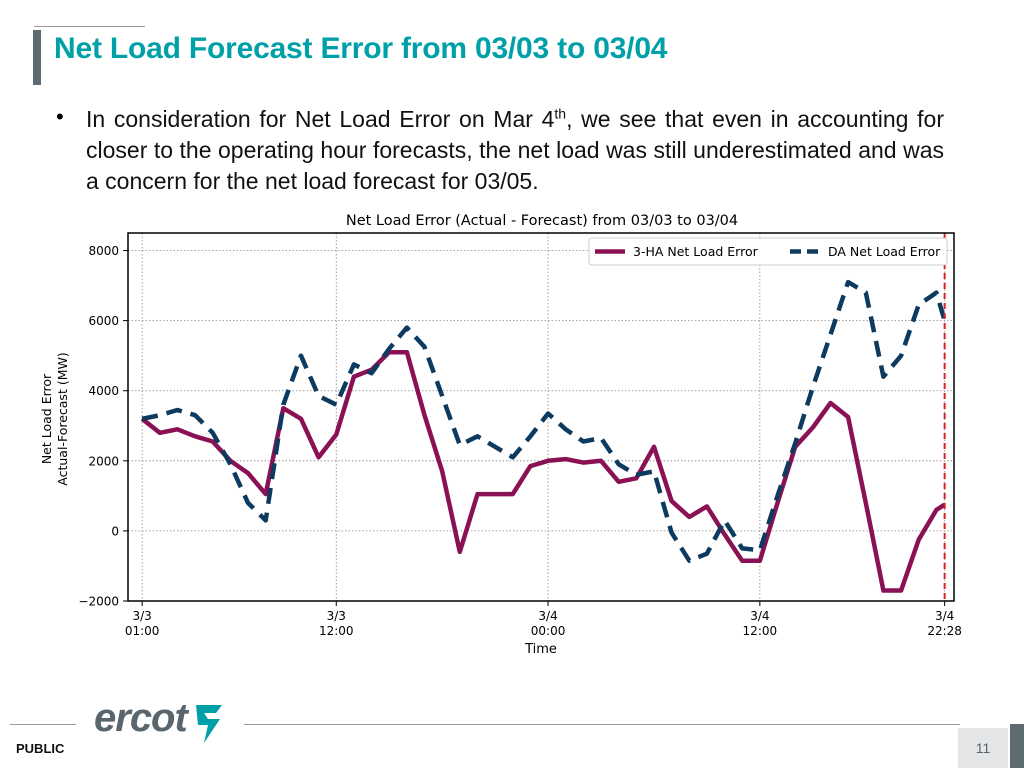 Image resolution: width=1024 pixels, height=768 pixels. I want to click on bullet-superscript: th, so click(560, 113).